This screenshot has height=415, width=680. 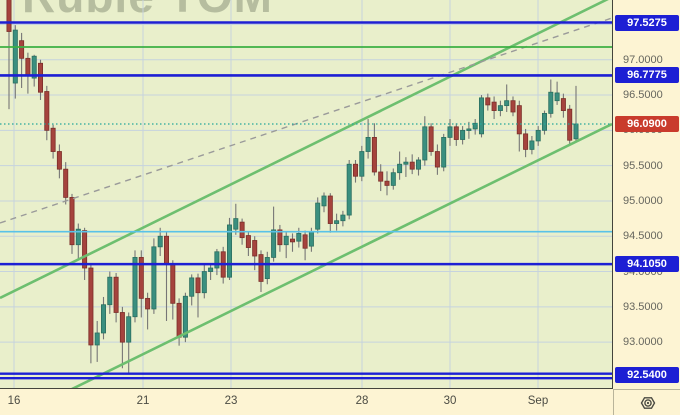 I want to click on price-tick-label: 97.0000, so click(x=643, y=59).